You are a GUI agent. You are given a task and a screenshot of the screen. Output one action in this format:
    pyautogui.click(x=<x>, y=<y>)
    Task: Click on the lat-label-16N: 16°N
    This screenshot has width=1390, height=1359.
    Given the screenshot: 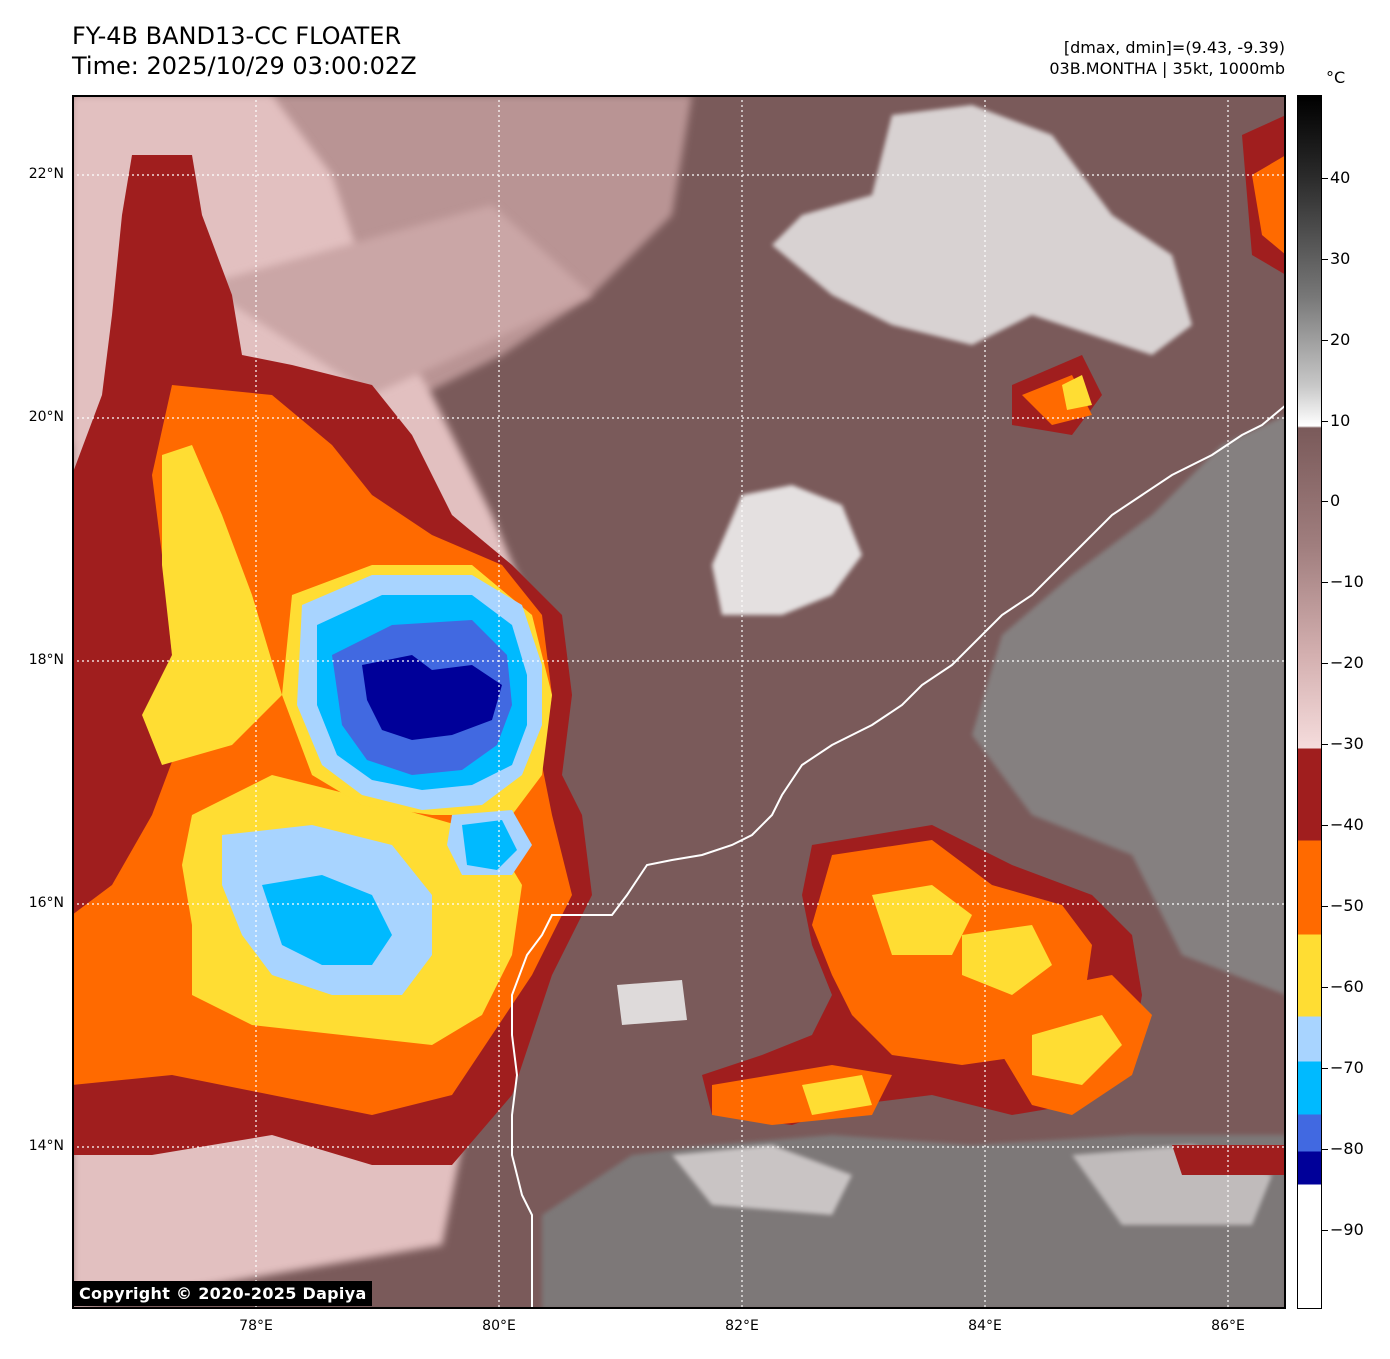 What is the action you would take?
    pyautogui.click(x=46, y=903)
    